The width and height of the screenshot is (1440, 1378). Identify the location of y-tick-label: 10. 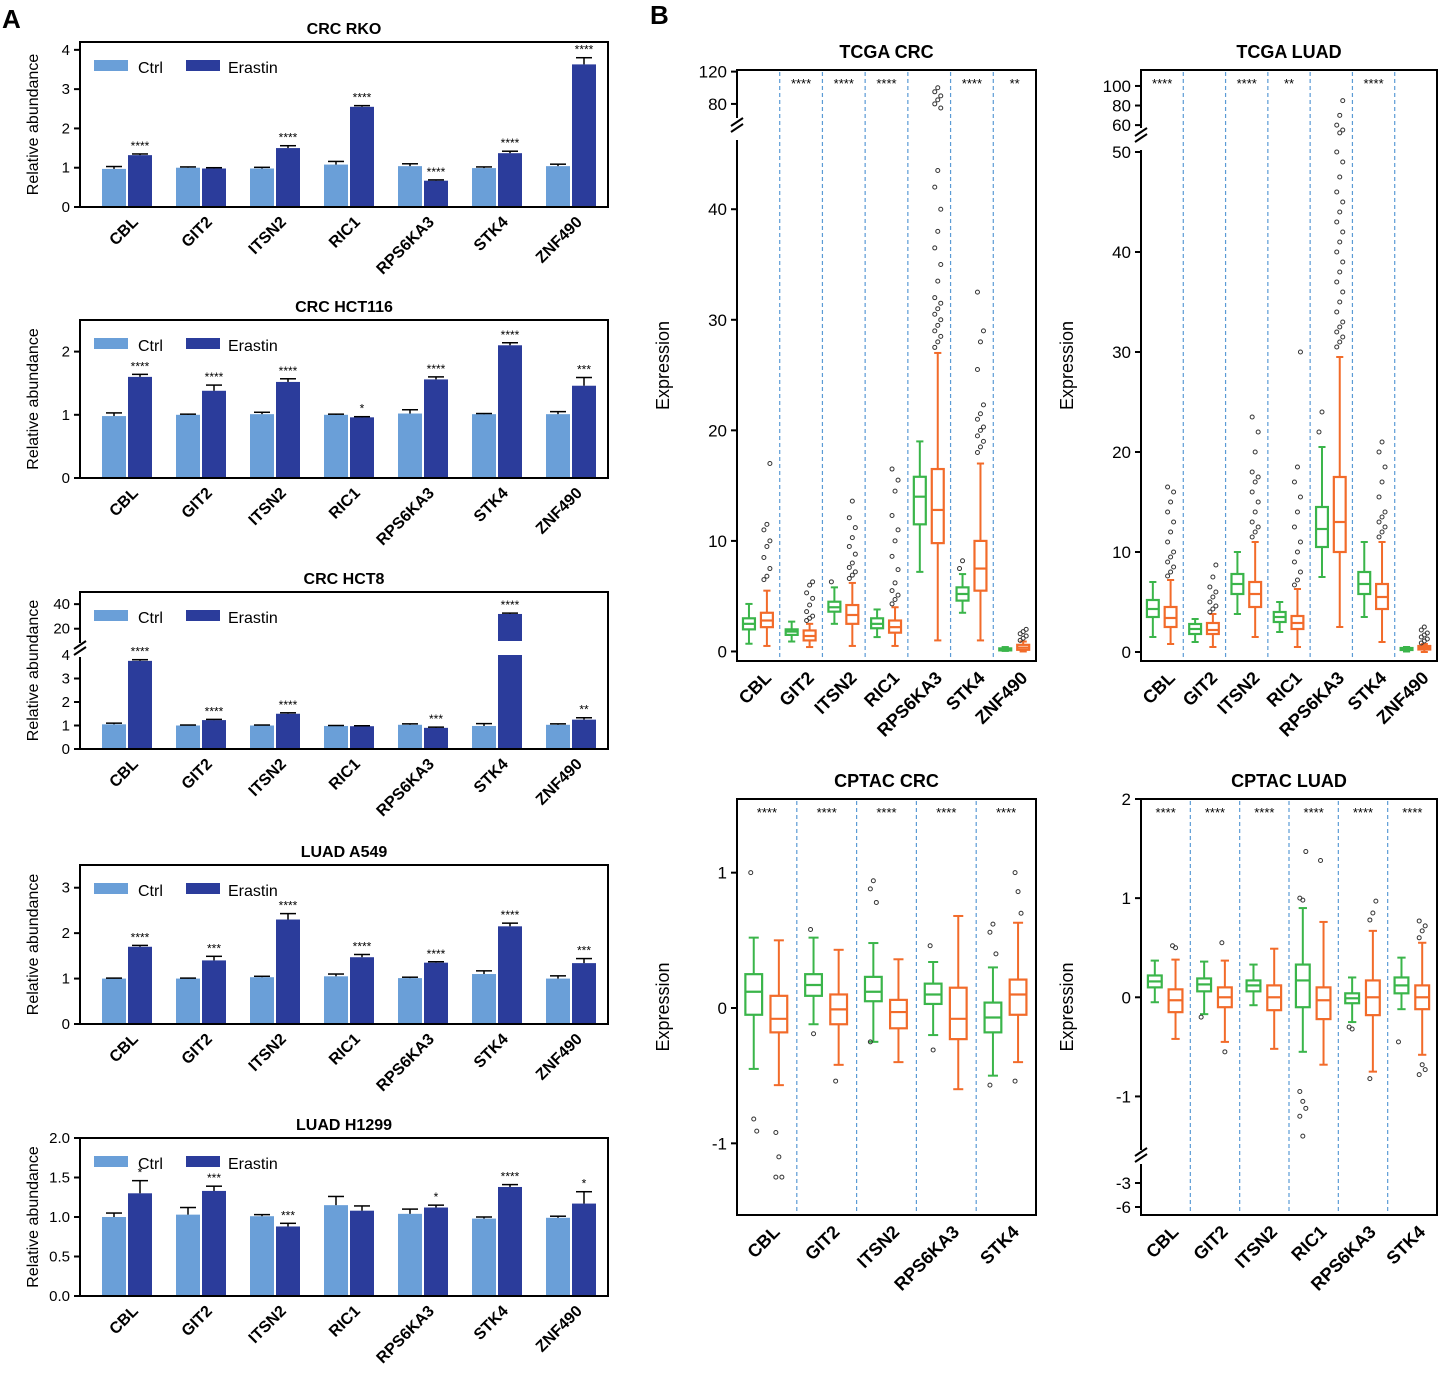
(717, 541).